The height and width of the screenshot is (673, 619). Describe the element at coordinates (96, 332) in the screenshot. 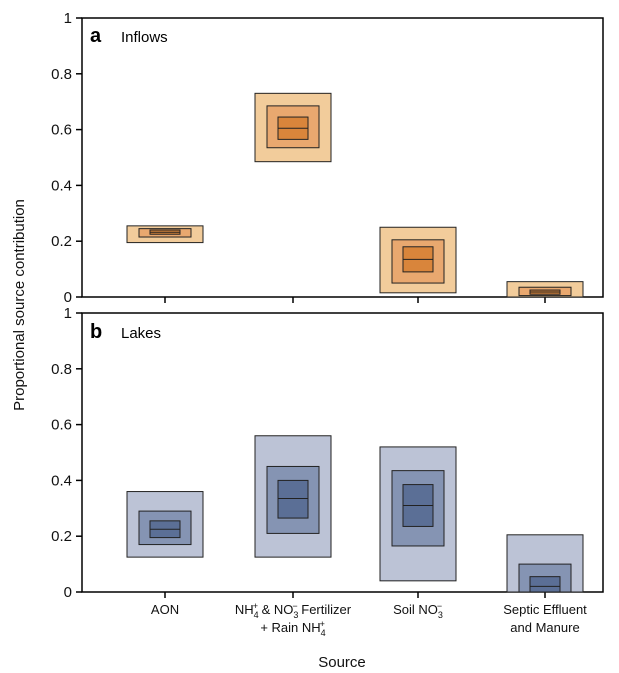

I see `panel-b-label: b` at that location.